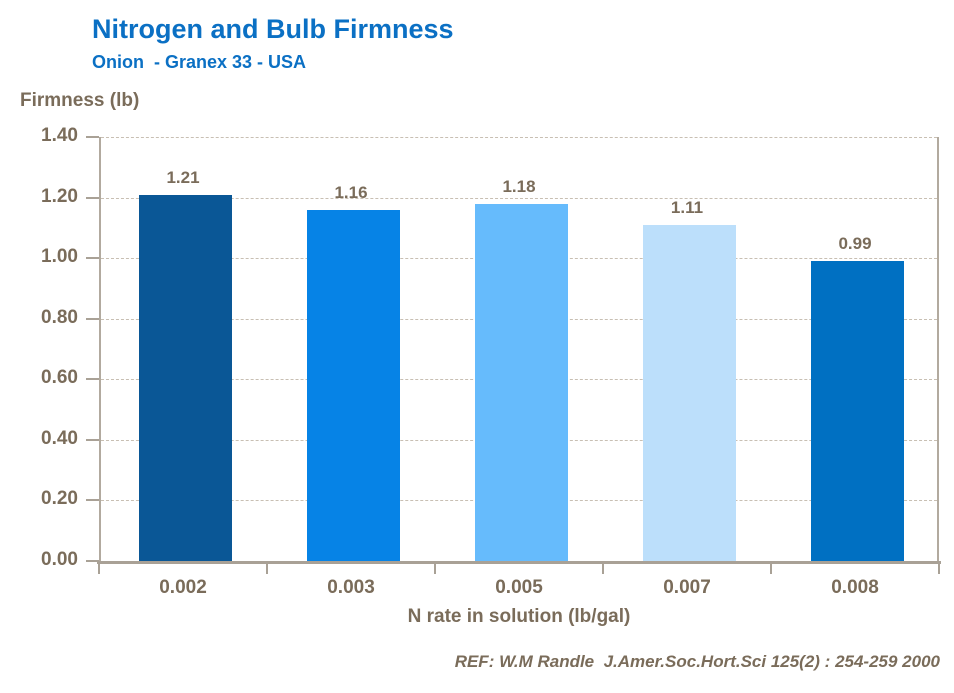 The image size is (954, 693). What do you see at coordinates (59, 317) in the screenshot?
I see `y-axis-tick-label: 0.80` at bounding box center [59, 317].